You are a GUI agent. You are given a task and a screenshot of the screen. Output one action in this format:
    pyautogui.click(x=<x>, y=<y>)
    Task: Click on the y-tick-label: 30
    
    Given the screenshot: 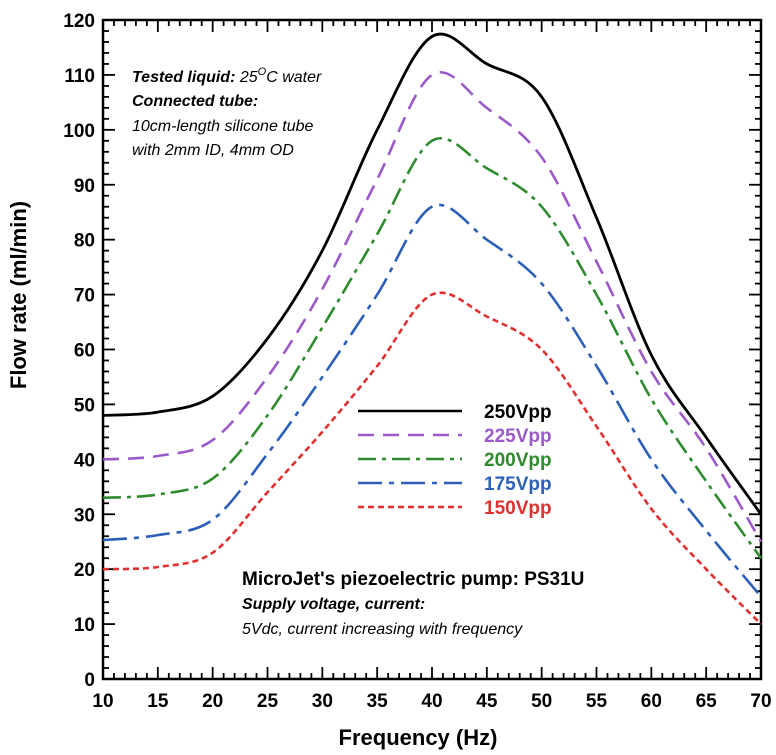 What is the action you would take?
    pyautogui.click(x=84, y=515)
    